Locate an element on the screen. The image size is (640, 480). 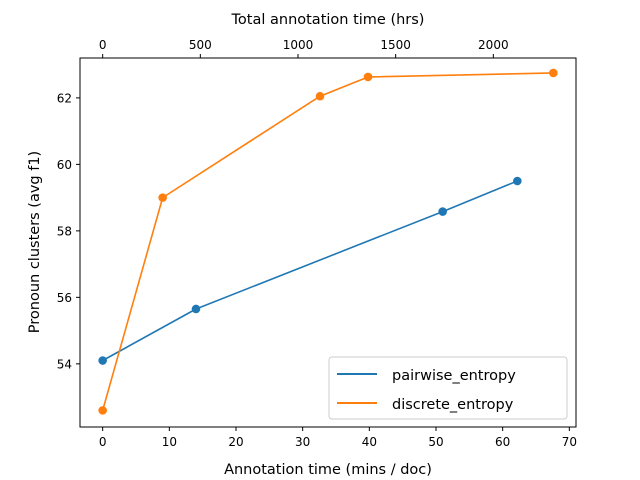
legend: pairwise_entropy discrete_entropy is located at coordinates (448, 388).